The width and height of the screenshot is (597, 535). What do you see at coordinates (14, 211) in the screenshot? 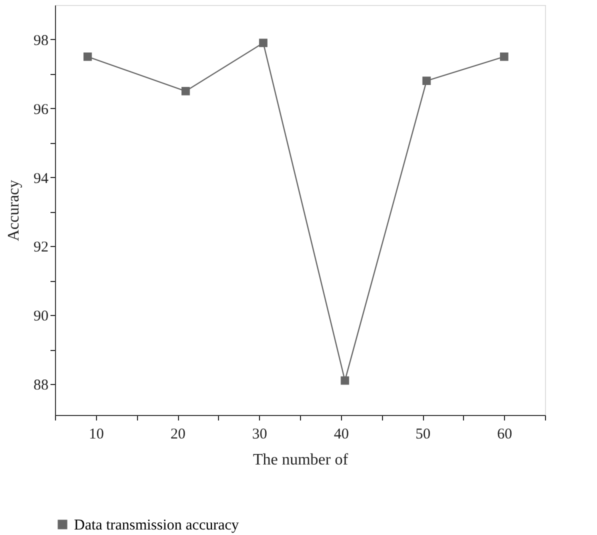
I see `y-axis-title: Accuracy` at bounding box center [14, 211].